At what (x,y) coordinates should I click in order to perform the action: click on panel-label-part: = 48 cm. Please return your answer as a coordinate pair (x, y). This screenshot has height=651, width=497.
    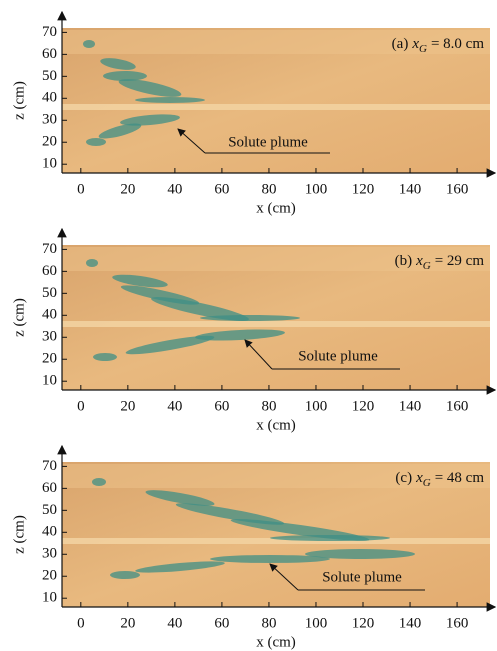
    Looking at the image, I should click on (460, 478).